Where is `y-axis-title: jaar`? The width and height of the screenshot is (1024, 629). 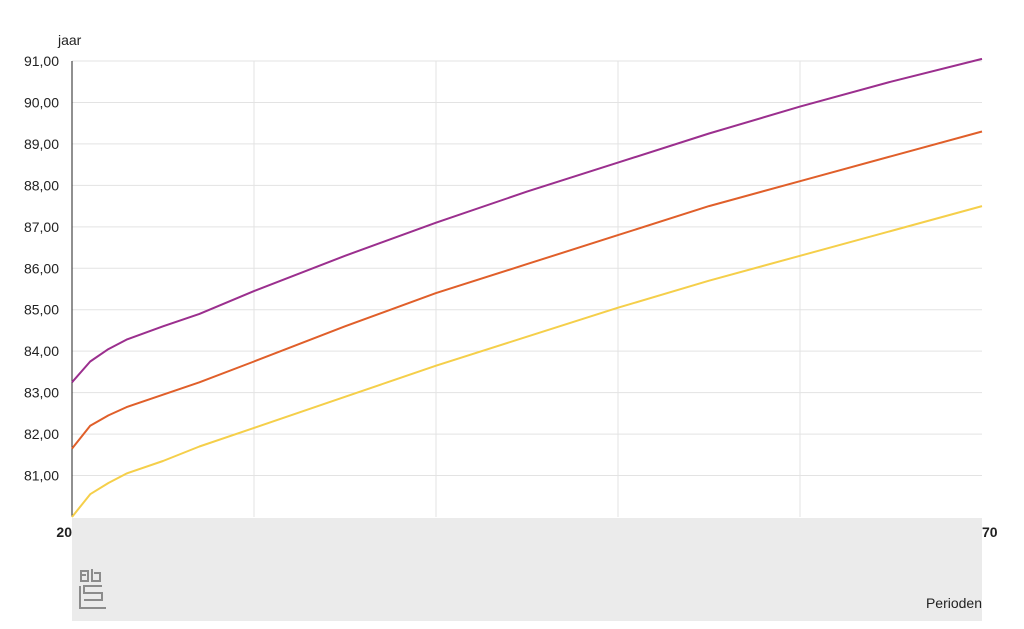 y-axis-title: jaar is located at coordinates (70, 40).